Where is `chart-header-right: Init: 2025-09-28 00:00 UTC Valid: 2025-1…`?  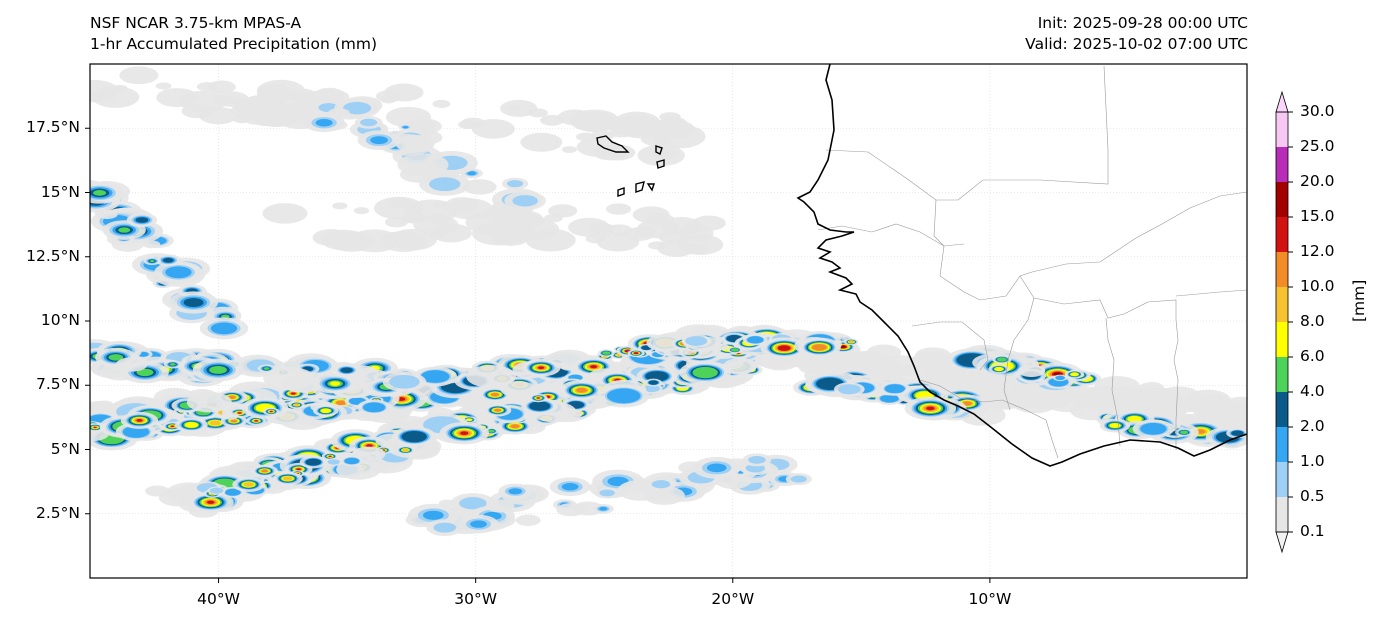 chart-header-right: Init: 2025-09-28 00:00 UTC Valid: 2025-1… is located at coordinates (1136, 34).